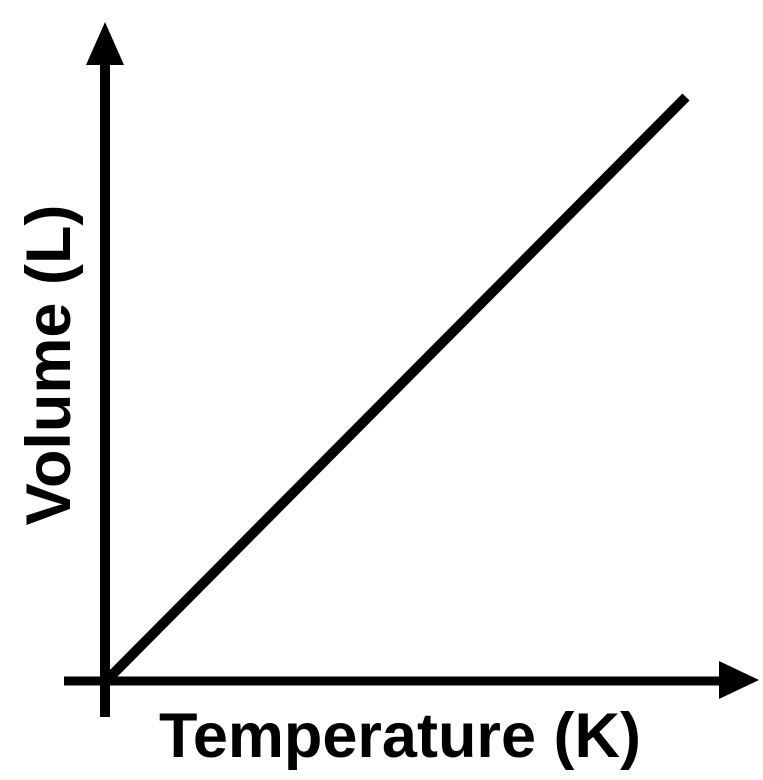  I want to click on y-axis-label: Volume (L), so click(49, 365).